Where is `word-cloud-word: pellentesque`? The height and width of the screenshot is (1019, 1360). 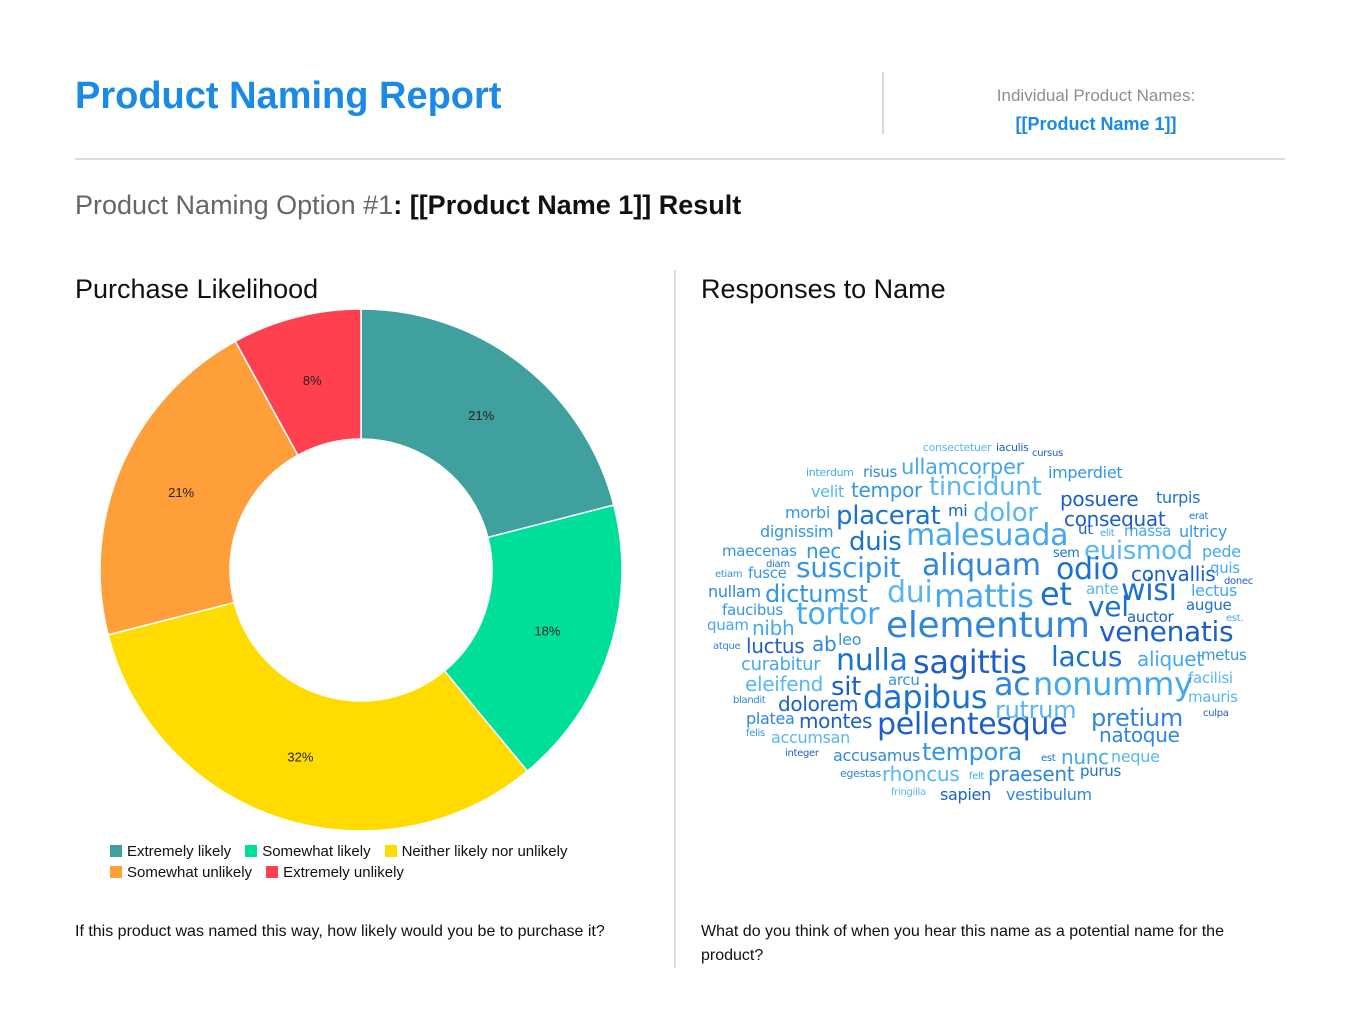 word-cloud-word: pellentesque is located at coordinates (972, 724).